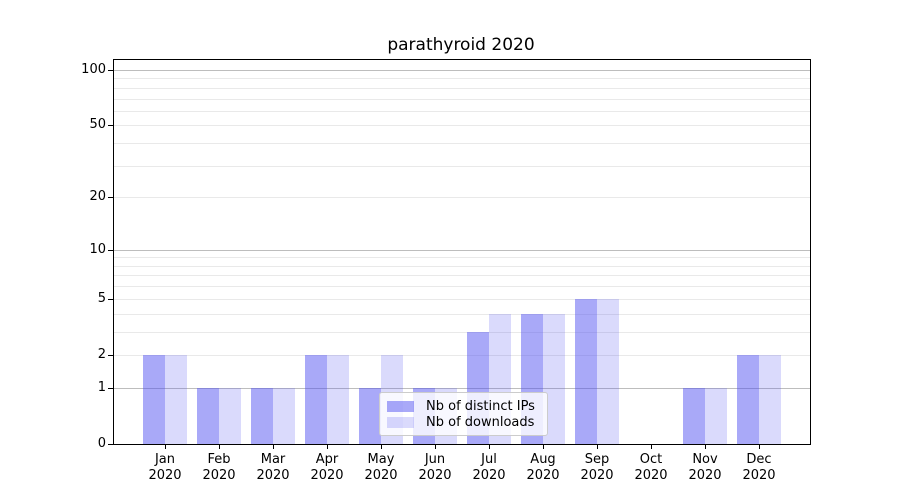  Describe the element at coordinates (651, 459) in the screenshot. I see `x-tick-label-month: Oct` at that location.